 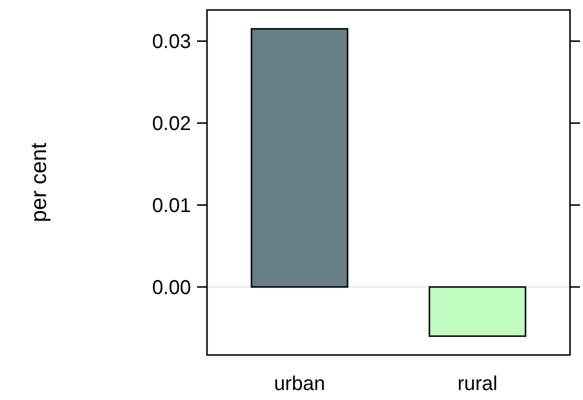 What do you see at coordinates (477, 384) in the screenshot?
I see `x-tick-label: rural` at bounding box center [477, 384].